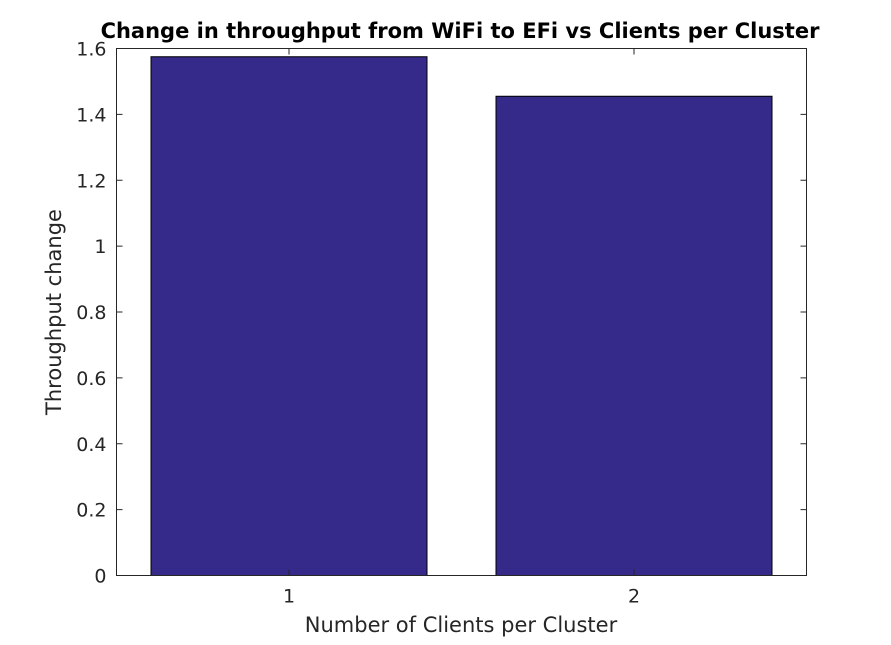  What do you see at coordinates (289, 597) in the screenshot?
I see `x-tick-label: 1` at bounding box center [289, 597].